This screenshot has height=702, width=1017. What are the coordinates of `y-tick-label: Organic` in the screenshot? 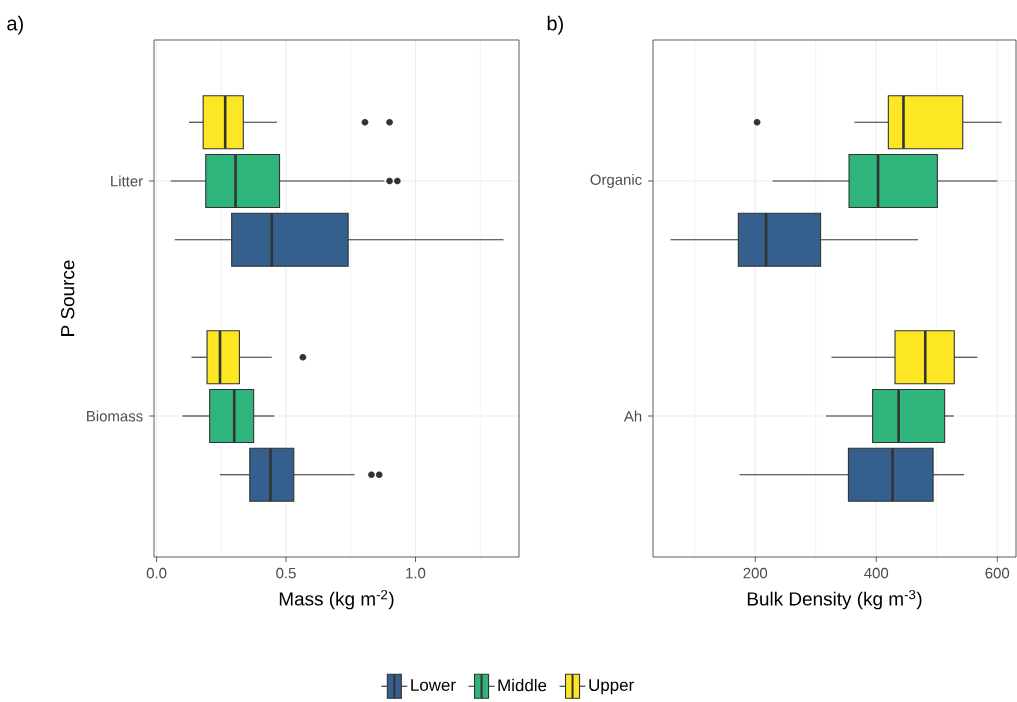 It's located at (616, 181).